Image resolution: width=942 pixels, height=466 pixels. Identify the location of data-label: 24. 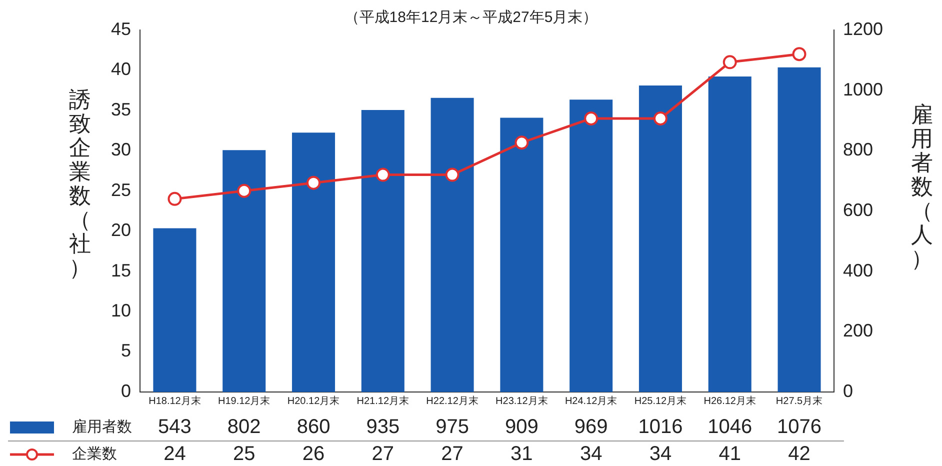
(175, 454).